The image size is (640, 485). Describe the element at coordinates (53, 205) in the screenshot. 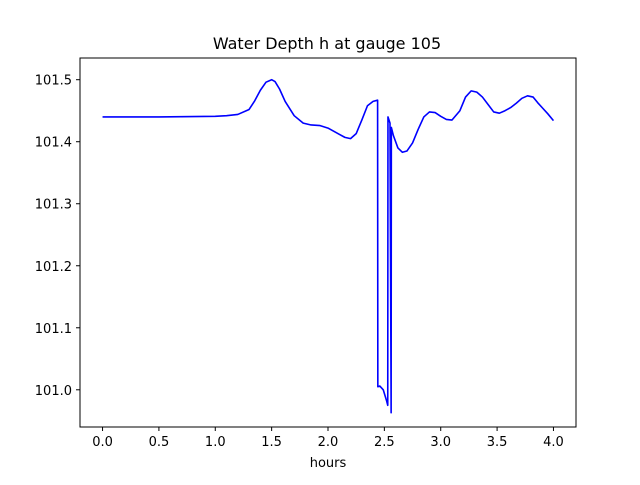

I see `y-tick-label: 101.3` at that location.